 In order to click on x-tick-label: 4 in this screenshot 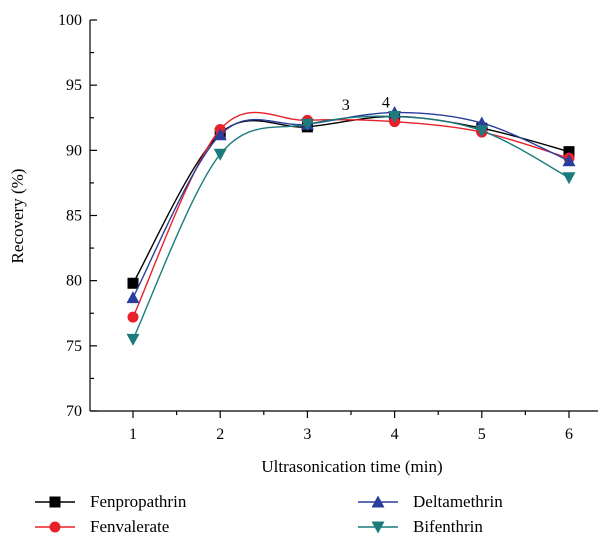, I will do `click(395, 434)`.